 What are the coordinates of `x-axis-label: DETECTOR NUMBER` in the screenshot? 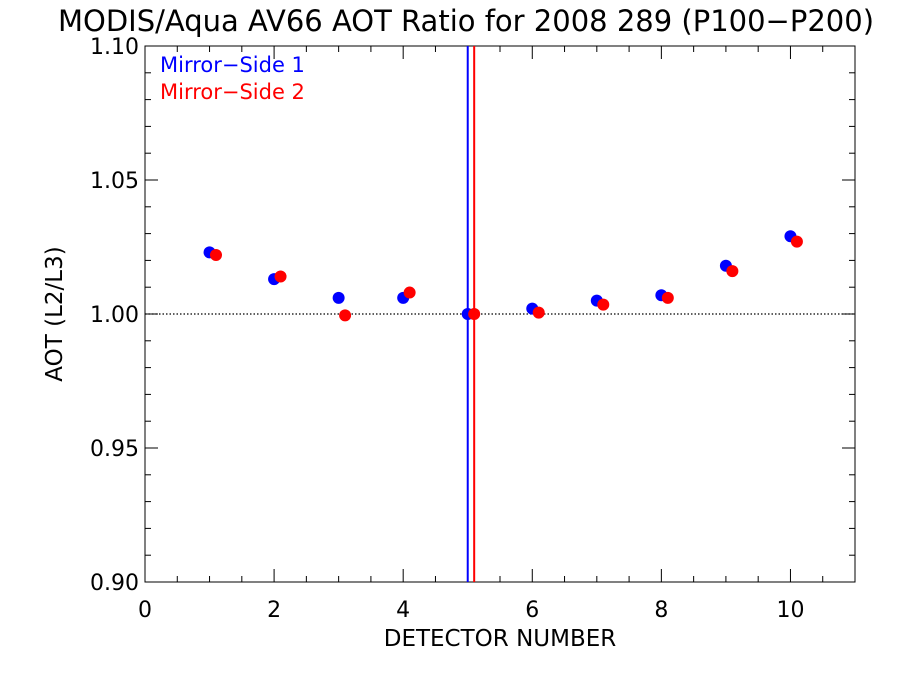 It's located at (500, 639).